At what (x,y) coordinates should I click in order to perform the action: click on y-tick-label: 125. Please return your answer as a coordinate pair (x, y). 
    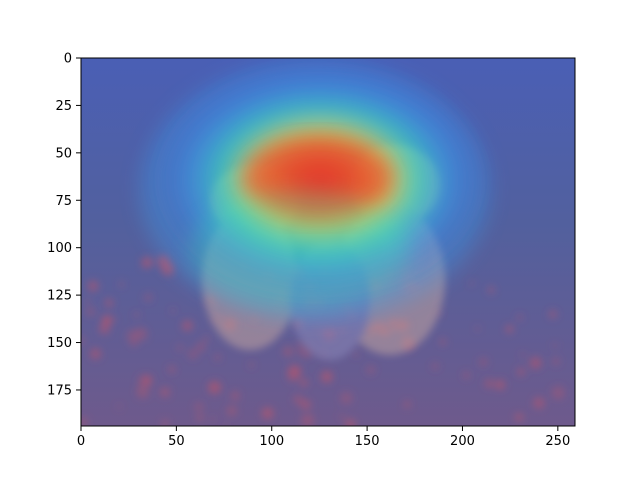
    Looking at the image, I should click on (59, 296).